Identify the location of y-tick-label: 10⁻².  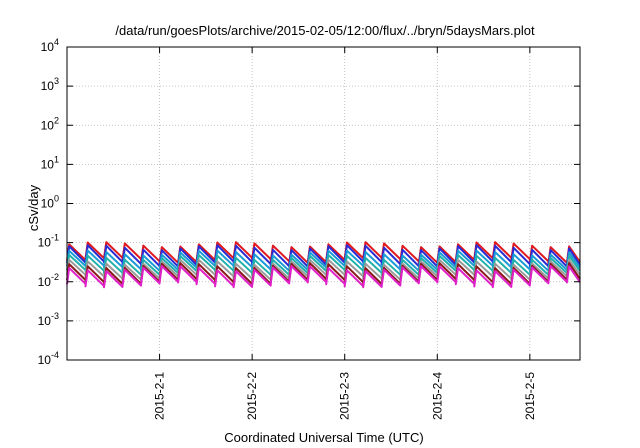
(48, 280).